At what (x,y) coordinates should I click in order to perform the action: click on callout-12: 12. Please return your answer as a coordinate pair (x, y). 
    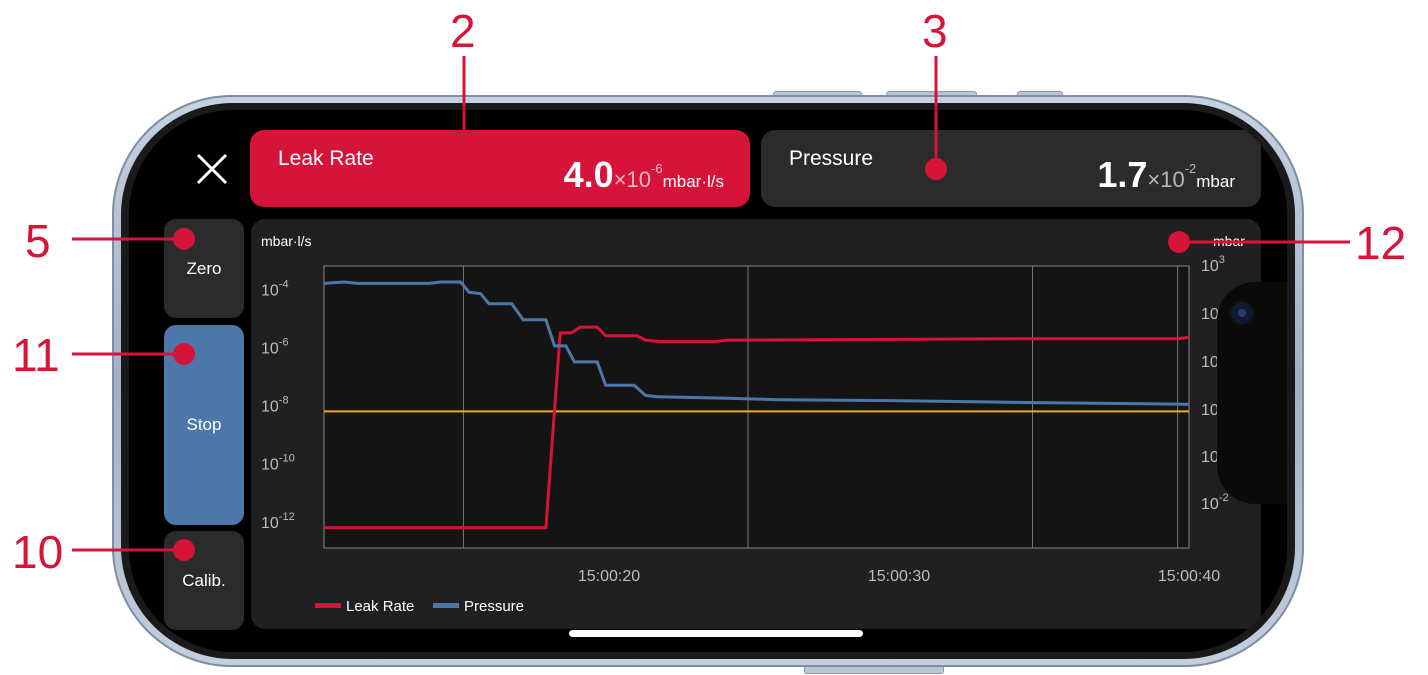
    Looking at the image, I should click on (1381, 243).